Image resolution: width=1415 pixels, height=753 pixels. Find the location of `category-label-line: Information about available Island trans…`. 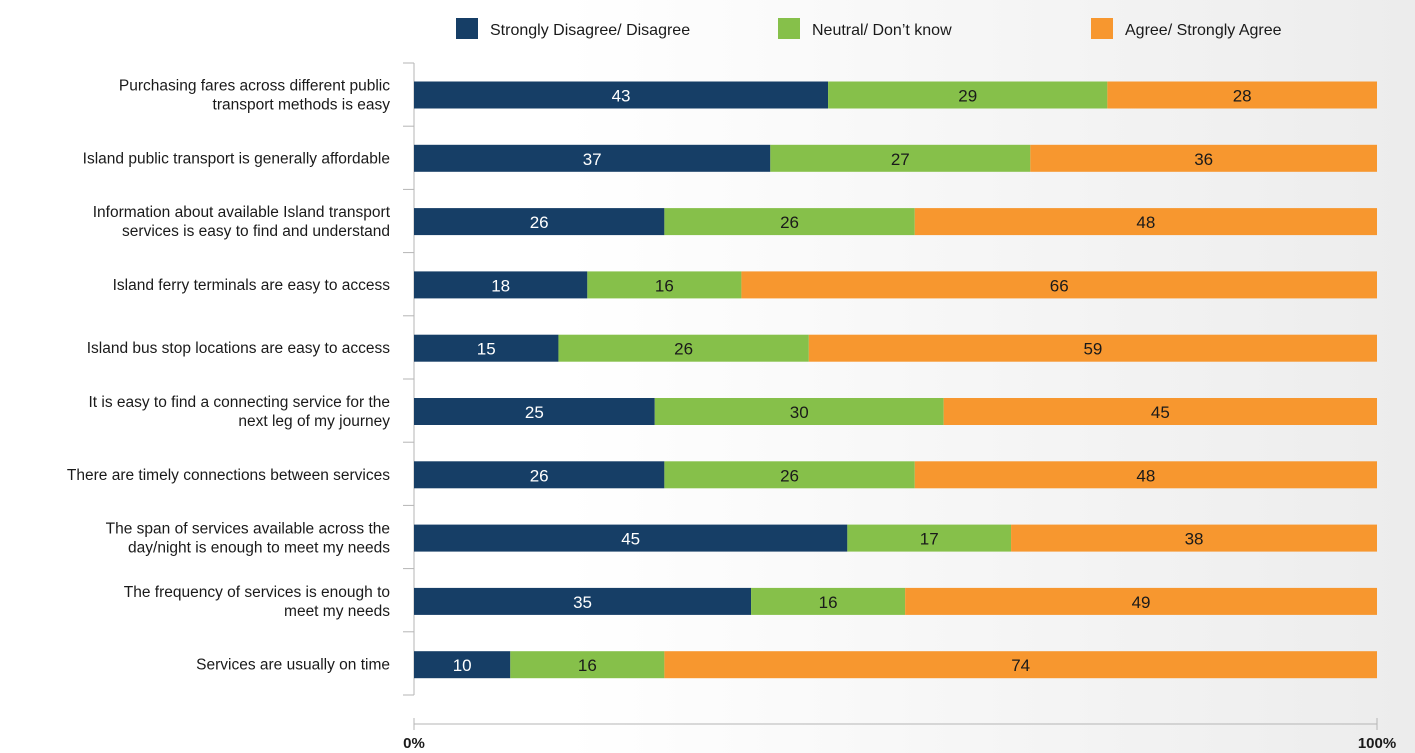

category-label-line: Information about available Island trans… is located at coordinates (242, 212).